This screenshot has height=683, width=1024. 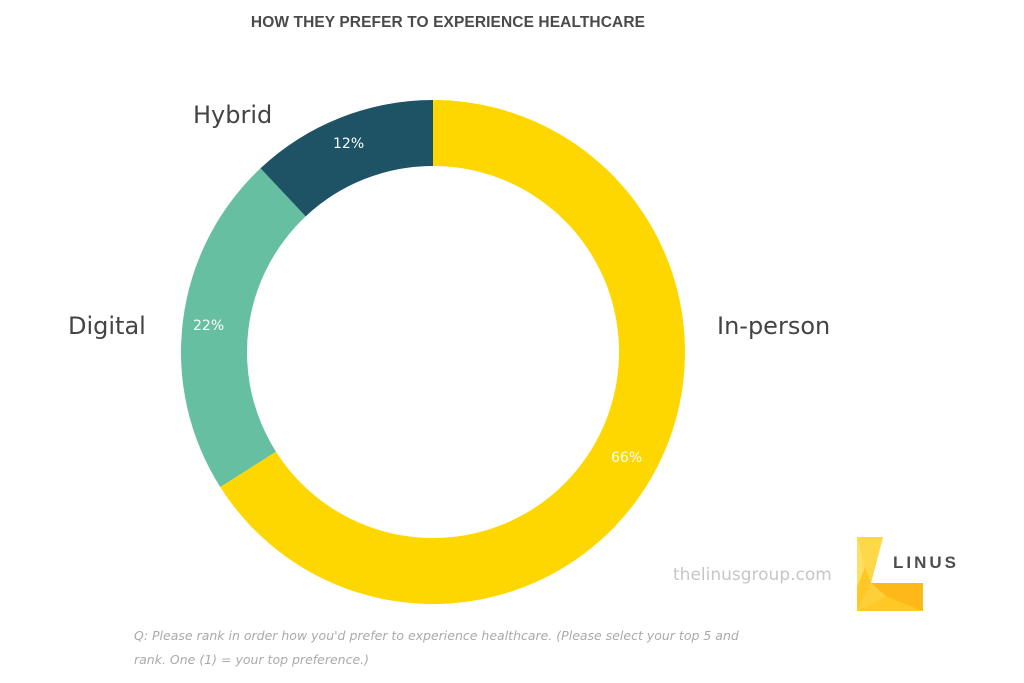 I want to click on label-digital: Digital, so click(x=107, y=326).